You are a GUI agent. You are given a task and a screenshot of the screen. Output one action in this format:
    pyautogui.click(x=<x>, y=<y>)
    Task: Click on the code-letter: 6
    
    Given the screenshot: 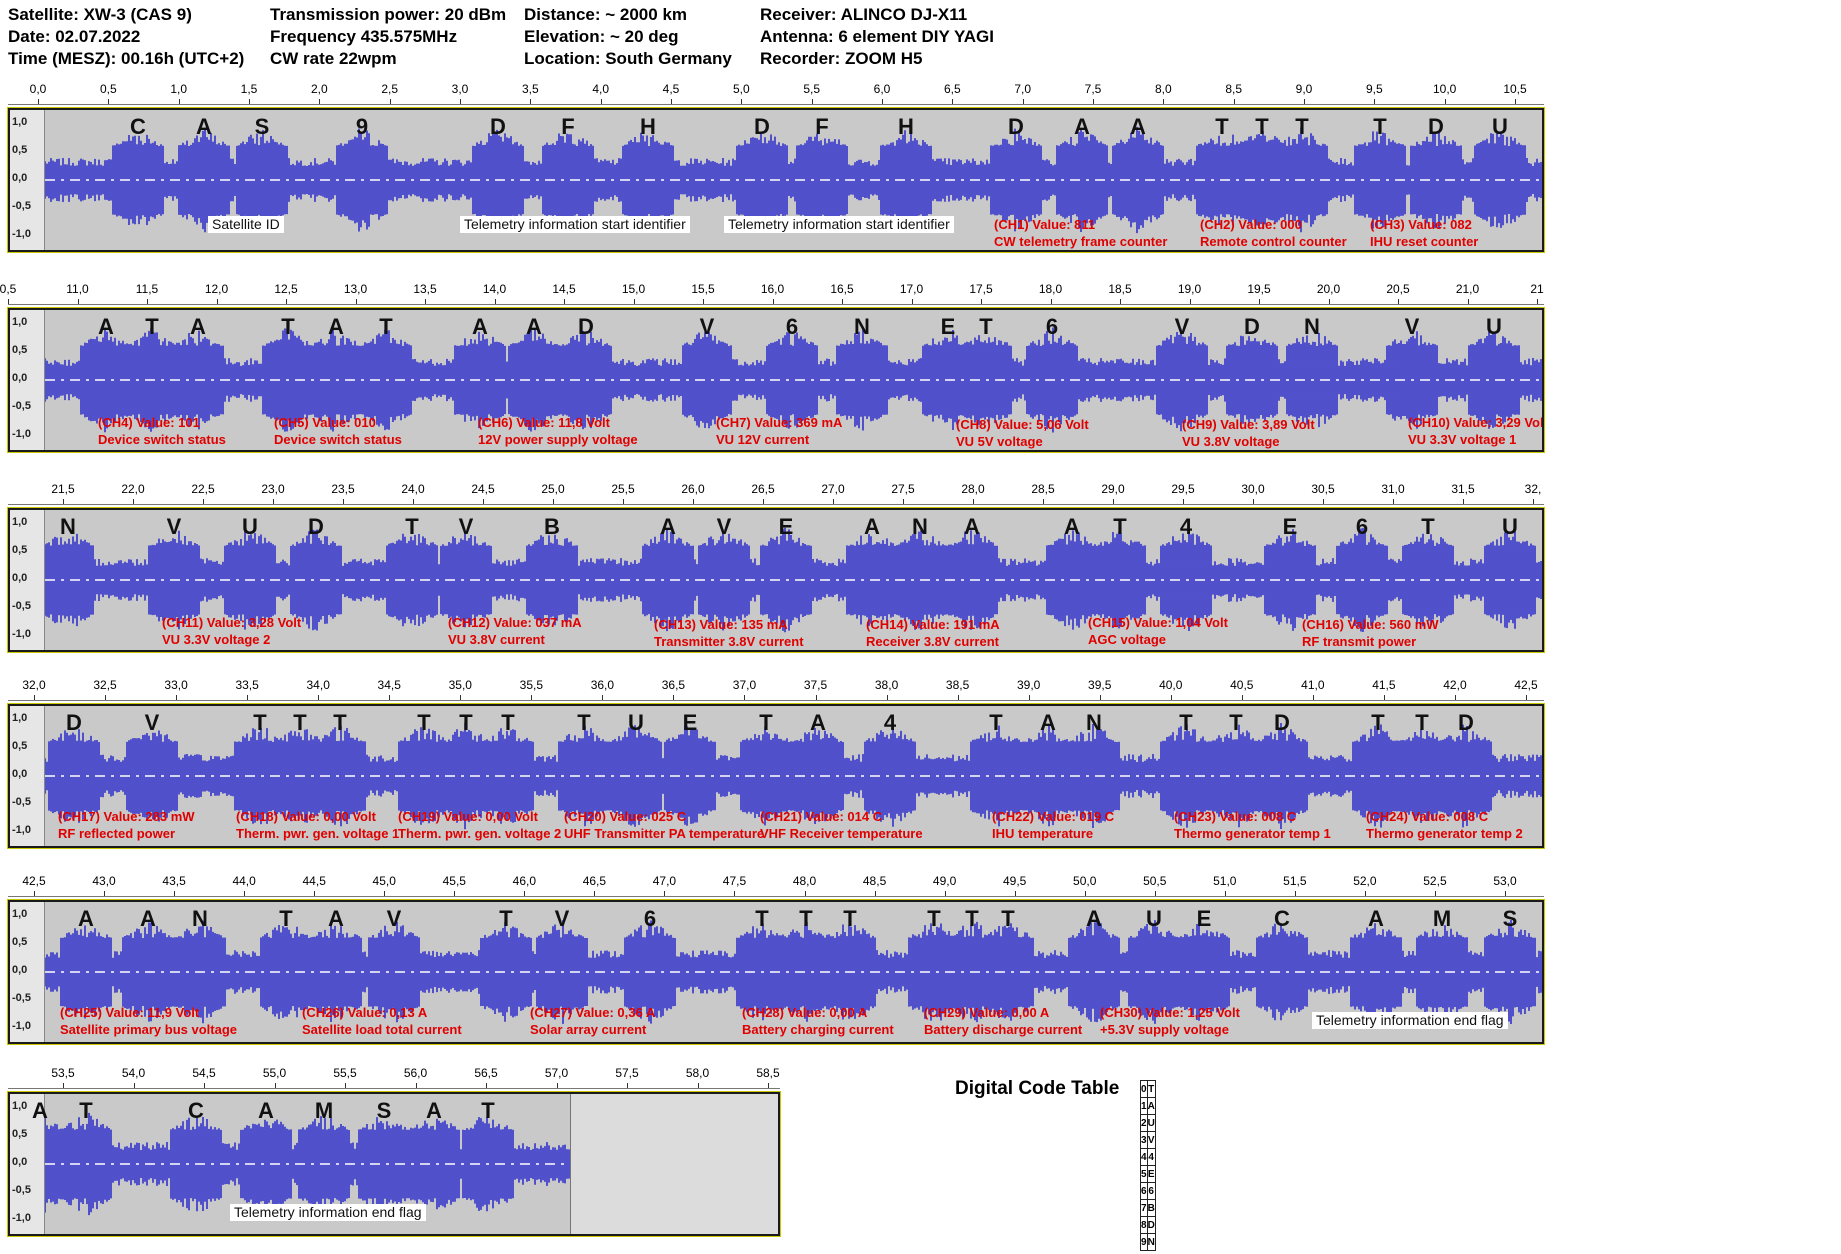 What is the action you would take?
    pyautogui.click(x=1151, y=1191)
    